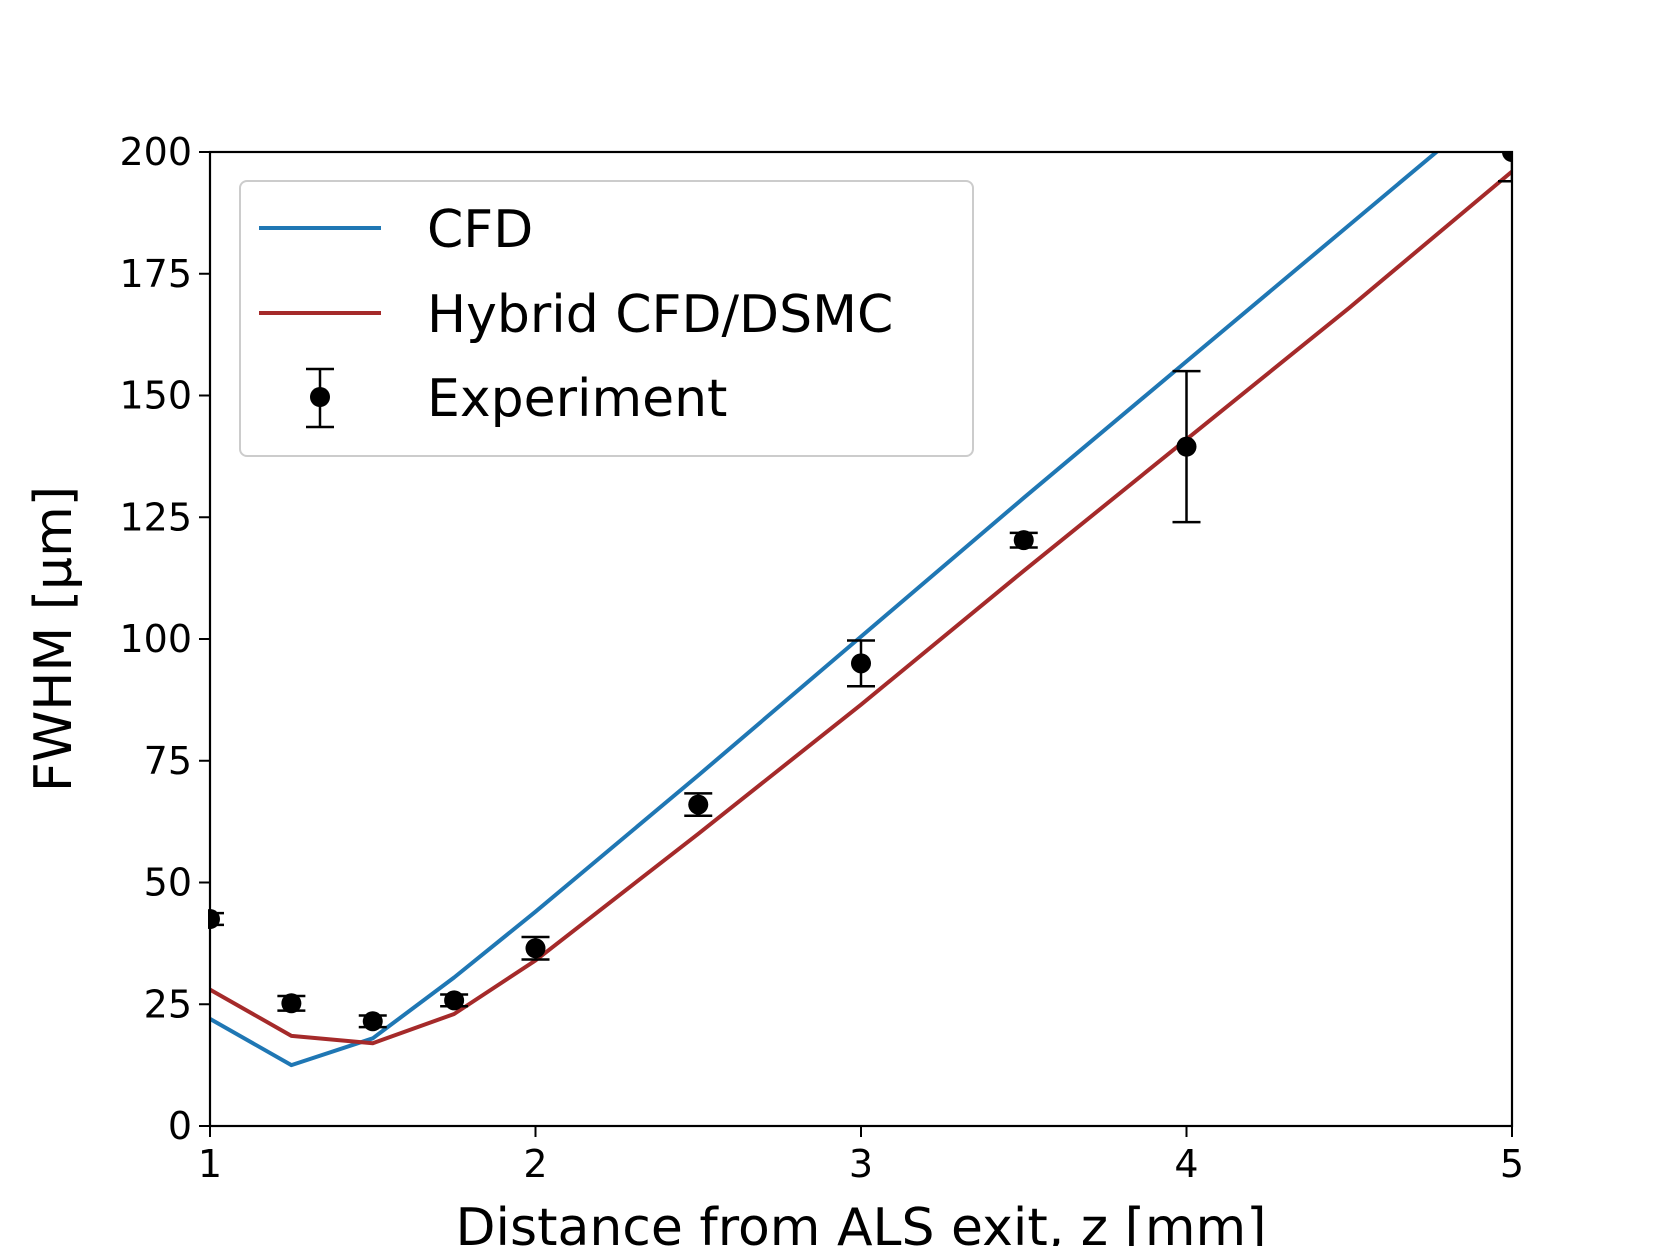 The width and height of the screenshot is (1661, 1246). Describe the element at coordinates (168, 1004) in the screenshot. I see `y-tick-label: 25` at that location.